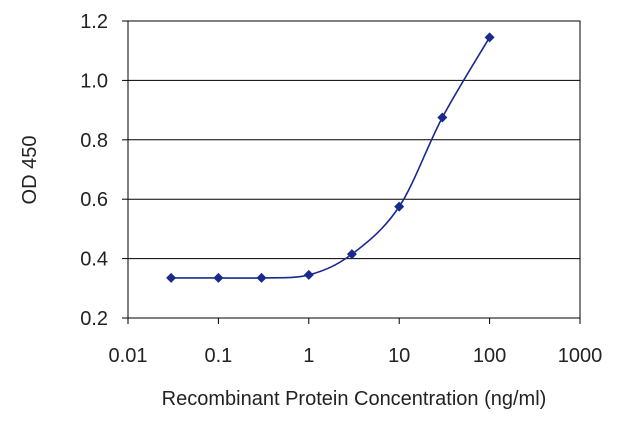 This screenshot has width=640, height=427. Describe the element at coordinates (30, 170) in the screenshot. I see `y-axis-label: OD 450` at that location.